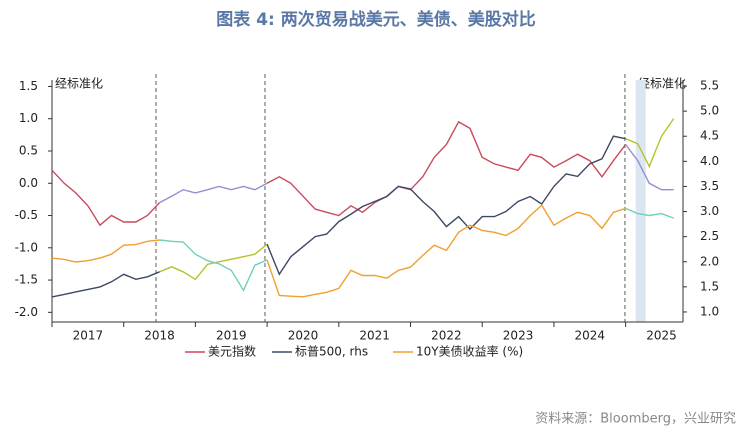  I want to click on y-tick-label: -0.5, so click(26, 215).